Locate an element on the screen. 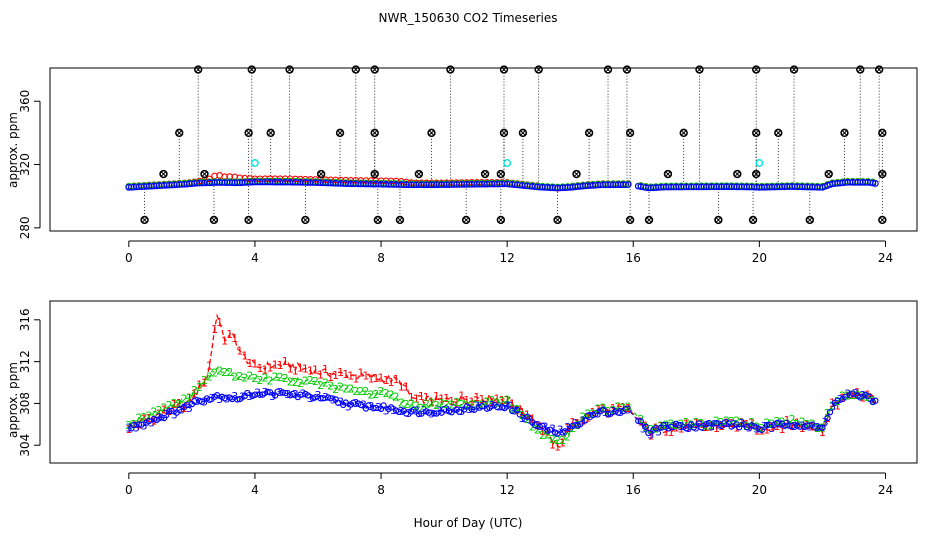 The width and height of the screenshot is (936, 540). top-blue-point is located at coordinates (875, 183).